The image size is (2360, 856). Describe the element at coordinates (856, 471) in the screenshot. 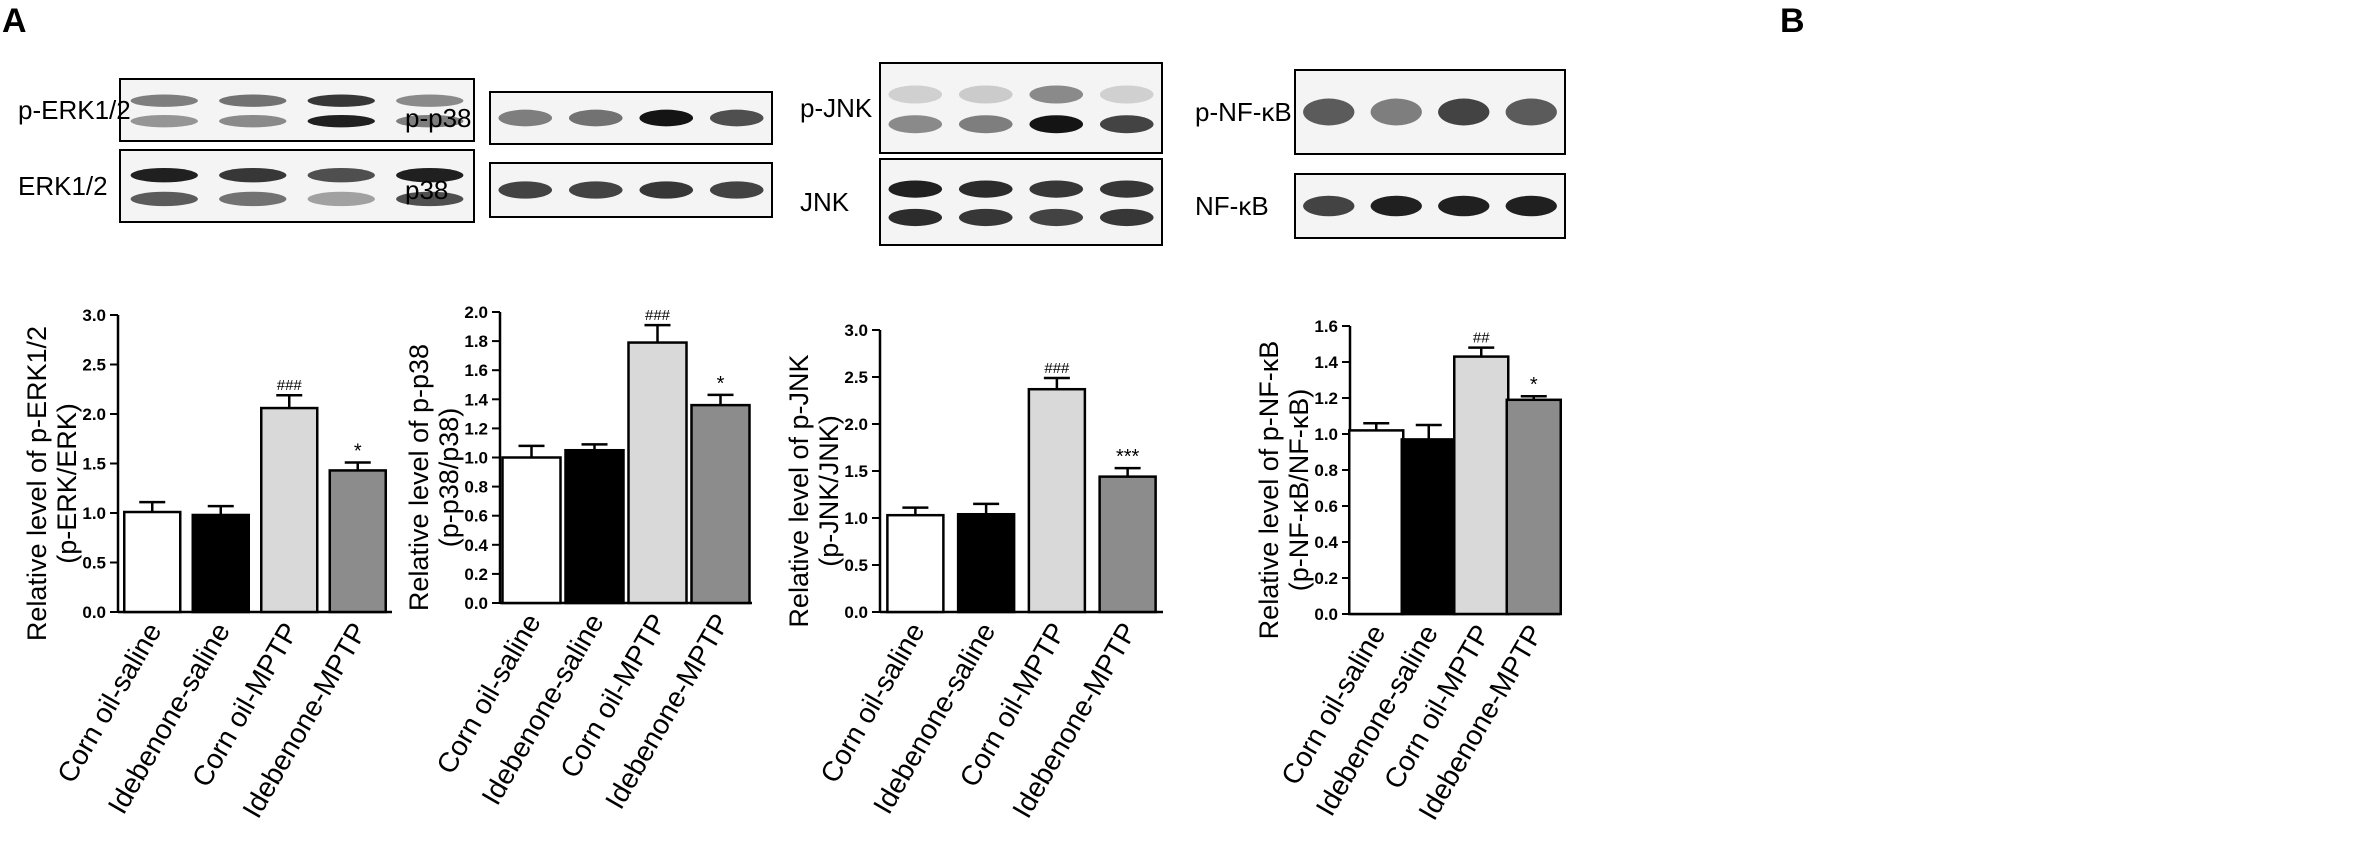

I see `y-tick-label: 1.5` at that location.